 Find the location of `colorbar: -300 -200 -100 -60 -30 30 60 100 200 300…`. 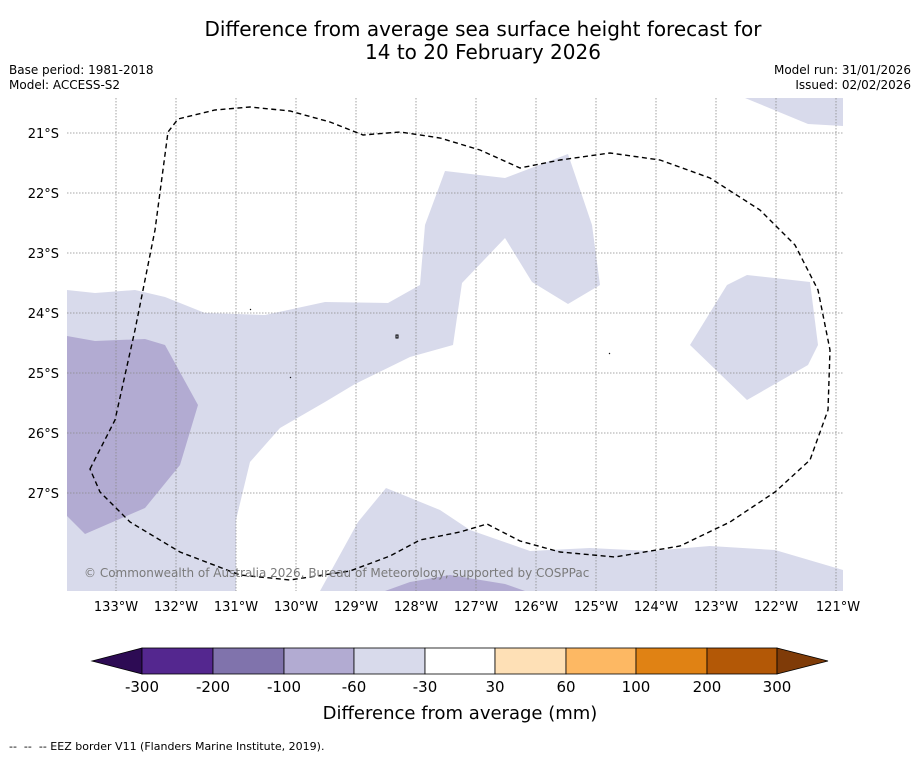

colorbar: -300 -200 -100 -60 -30 30 60 100 200 300… is located at coordinates (459, 685).